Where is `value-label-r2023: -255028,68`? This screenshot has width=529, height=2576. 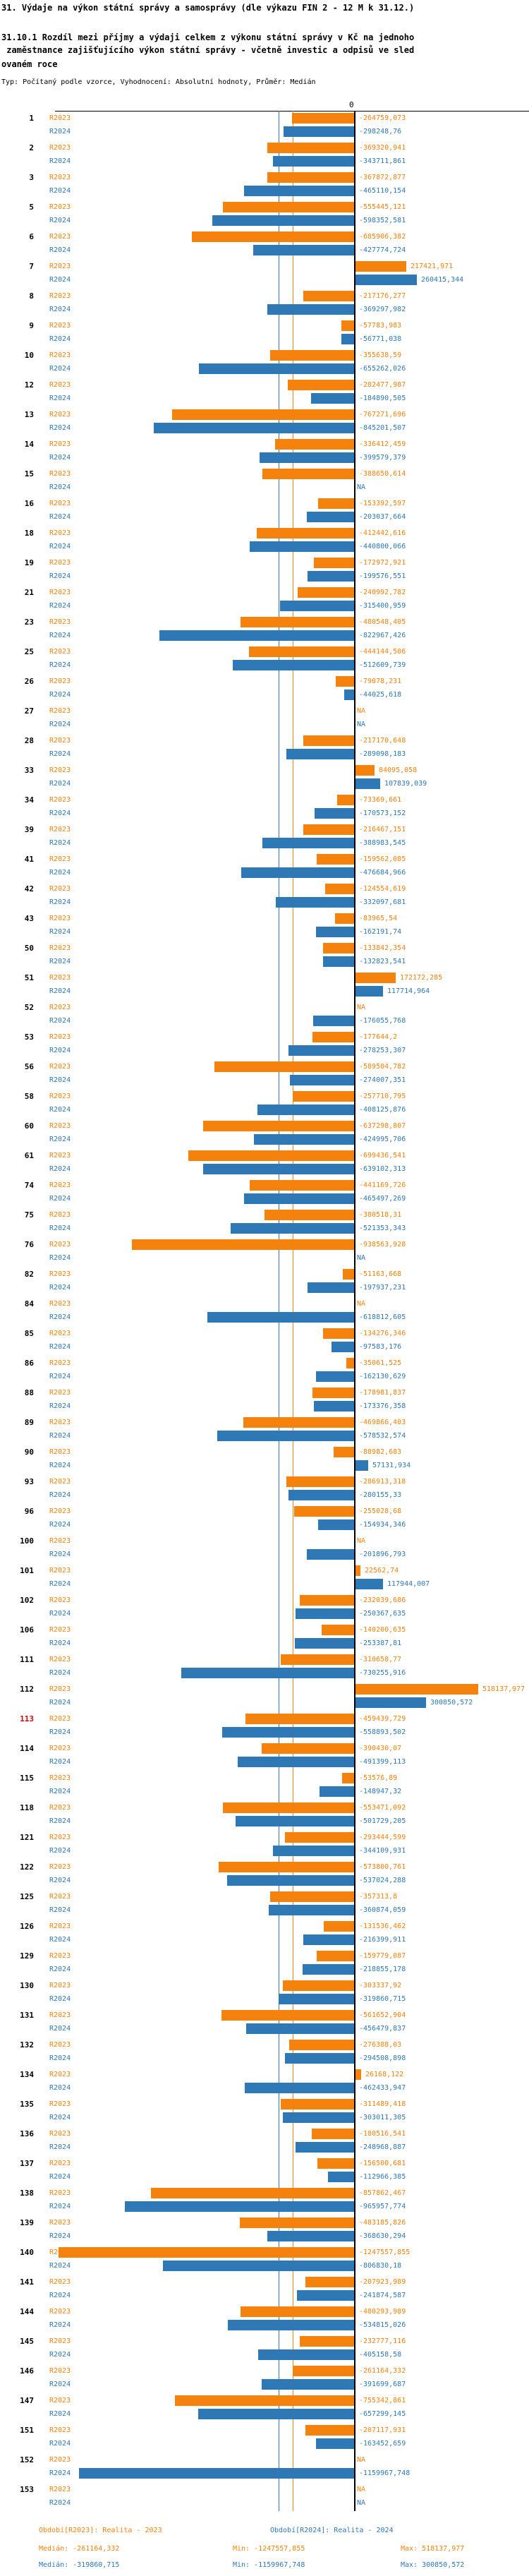
value-label-r2023: -255028,68 is located at coordinates (381, 1511).